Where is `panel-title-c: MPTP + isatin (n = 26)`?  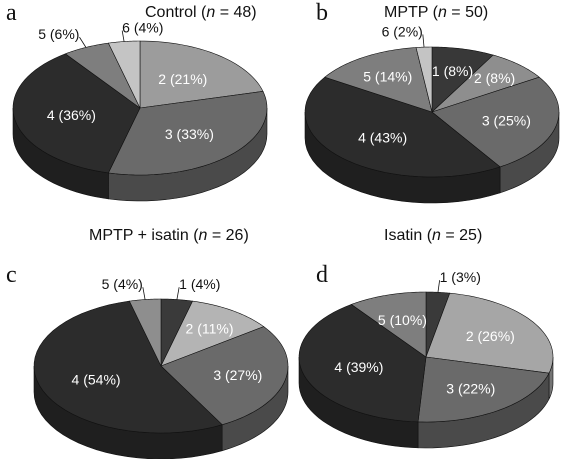 panel-title-c: MPTP + isatin (n = 26) is located at coordinates (169, 235).